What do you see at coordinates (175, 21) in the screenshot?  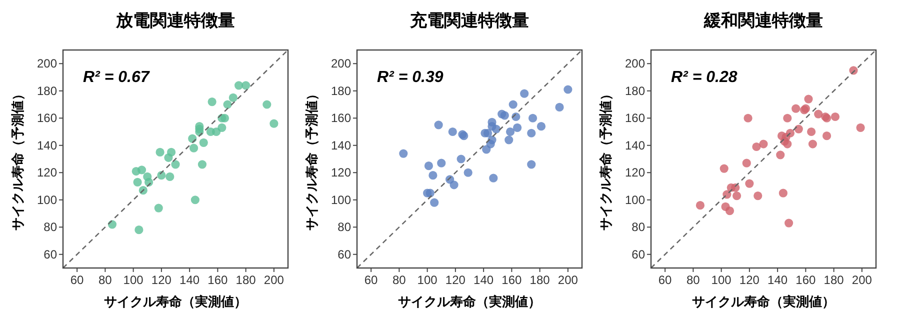 I see `chart-title: 放電関連特徴量` at bounding box center [175, 21].